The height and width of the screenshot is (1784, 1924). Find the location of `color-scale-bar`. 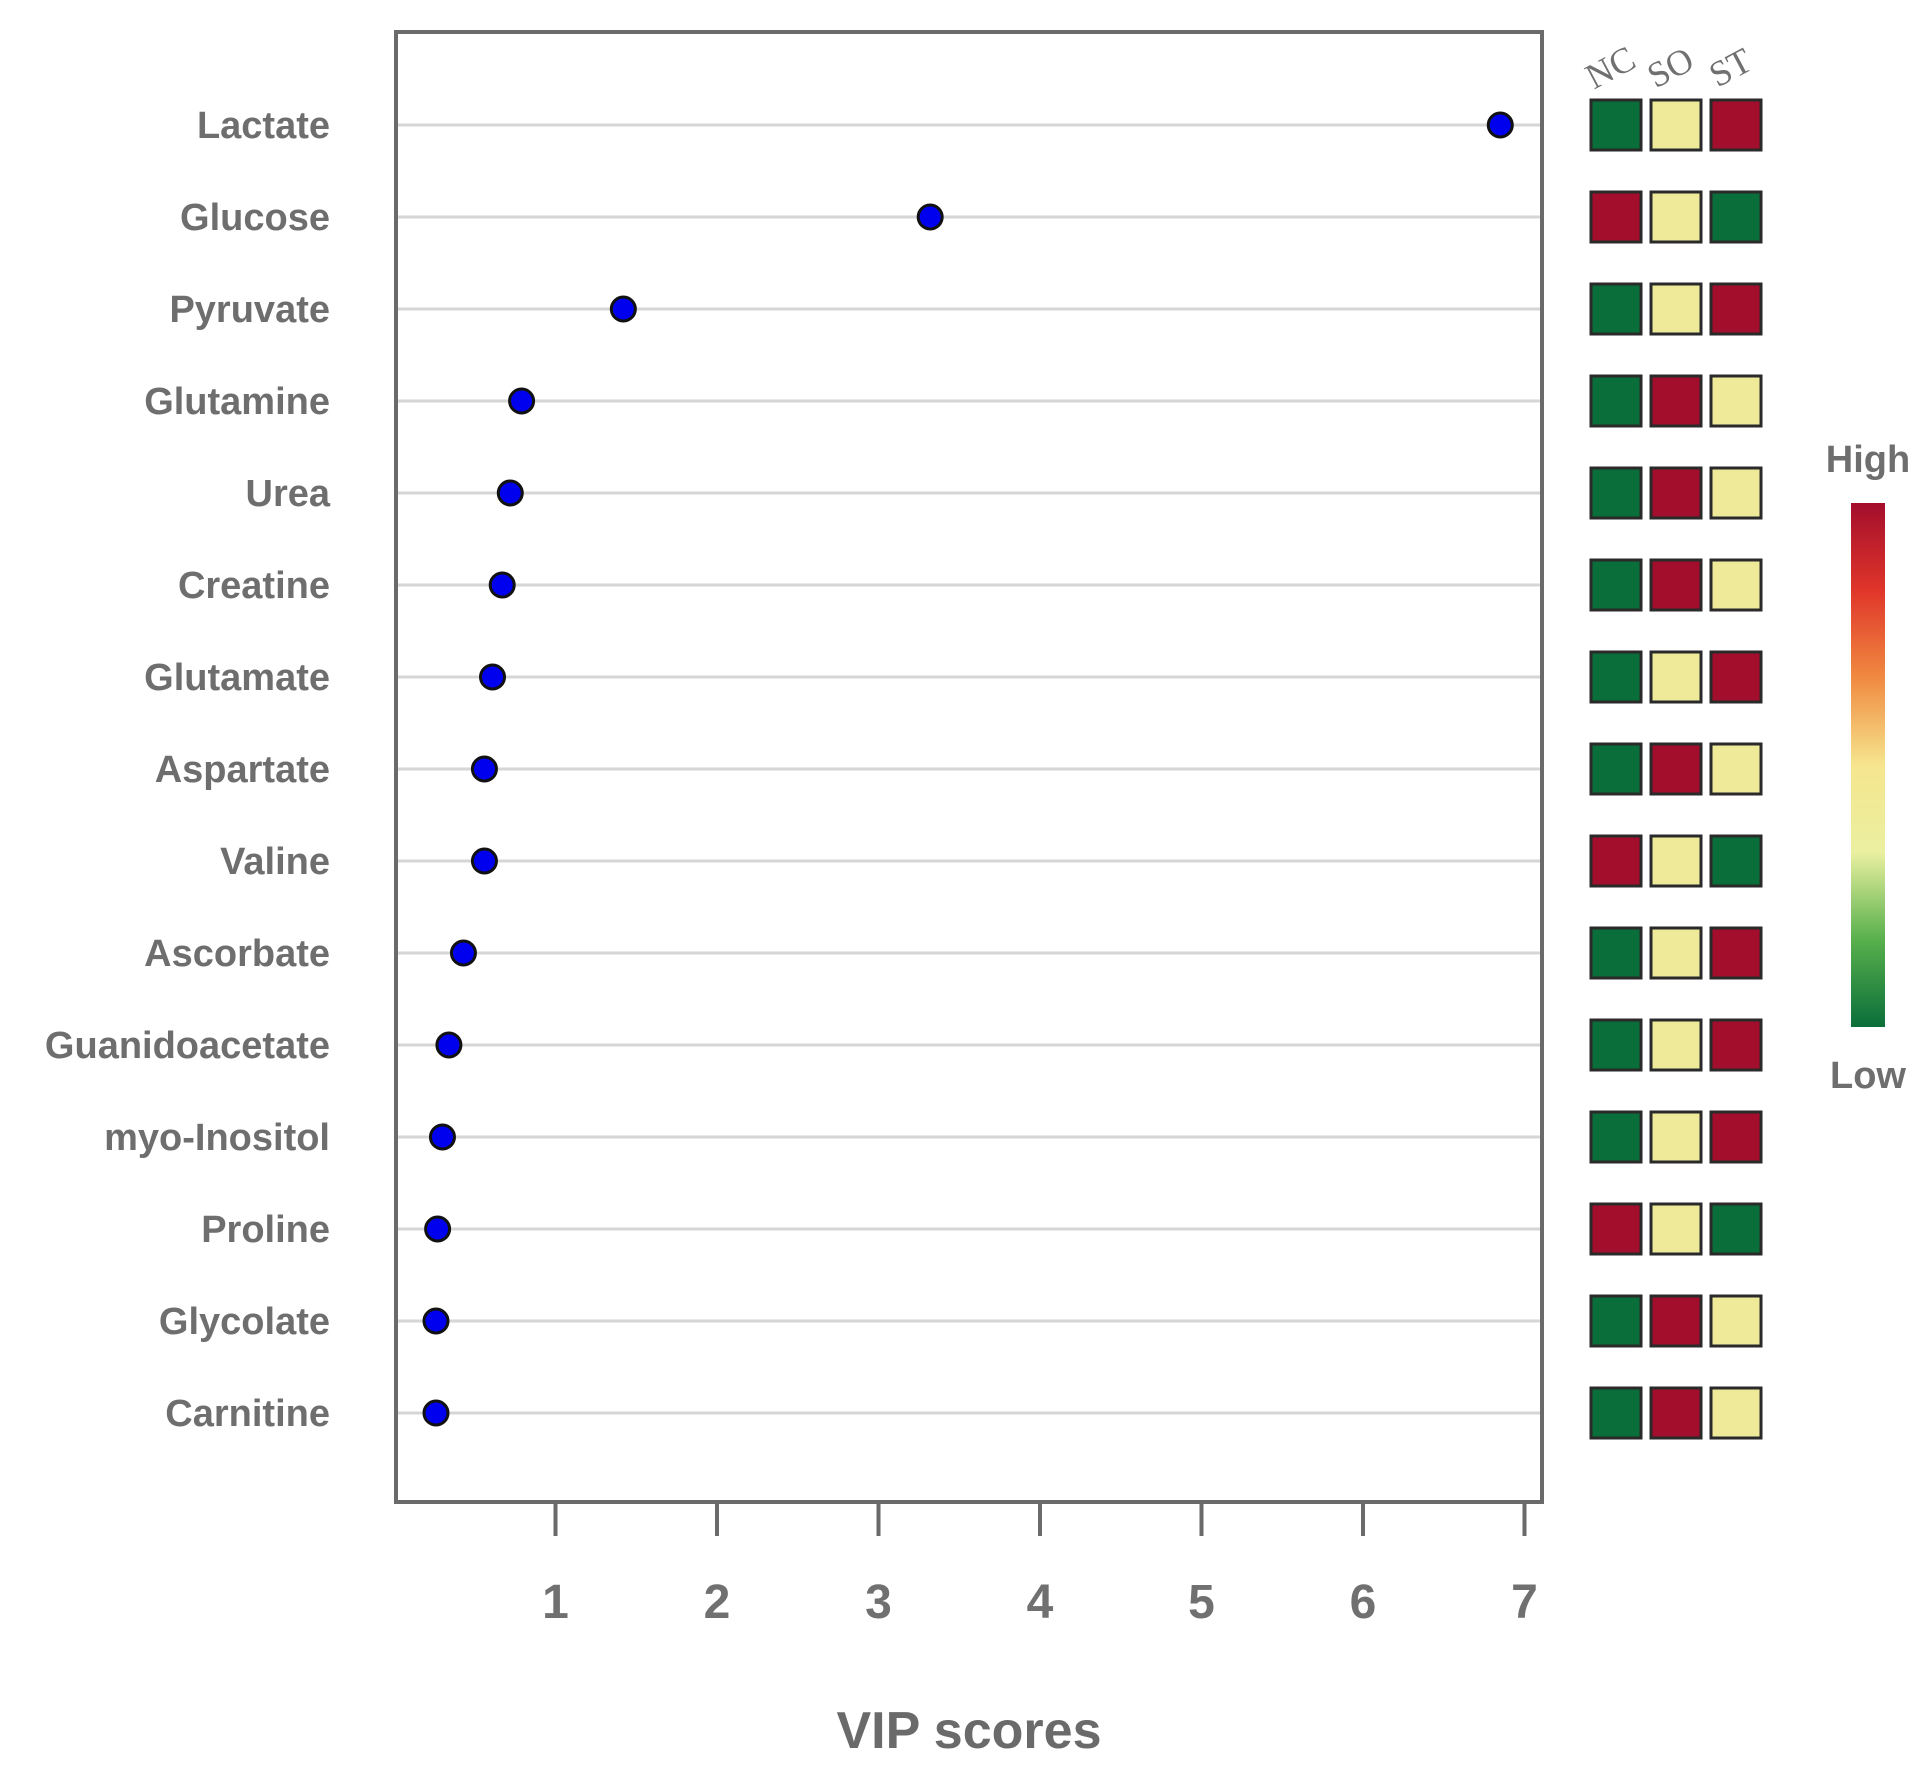

color-scale-bar is located at coordinates (1868, 765).